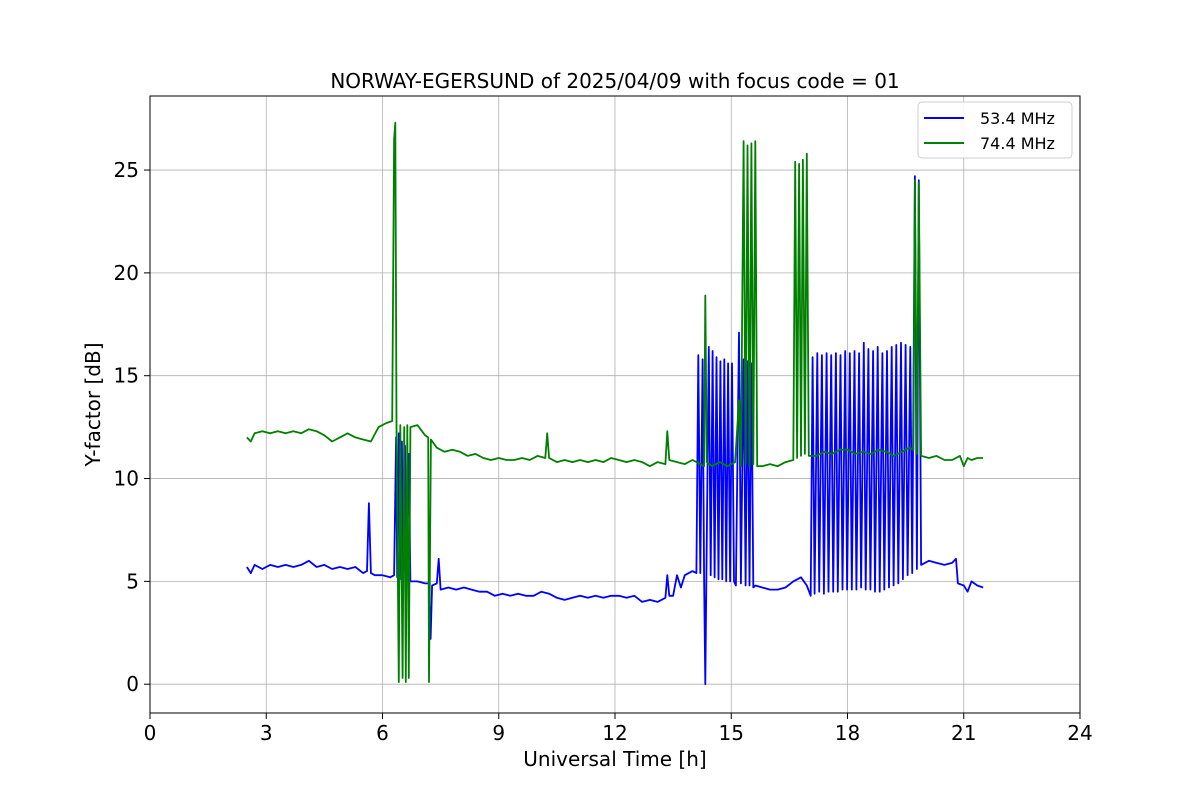 This screenshot has width=1200, height=800. Describe the element at coordinates (132, 684) in the screenshot. I see `y-tick-label: 0` at that location.